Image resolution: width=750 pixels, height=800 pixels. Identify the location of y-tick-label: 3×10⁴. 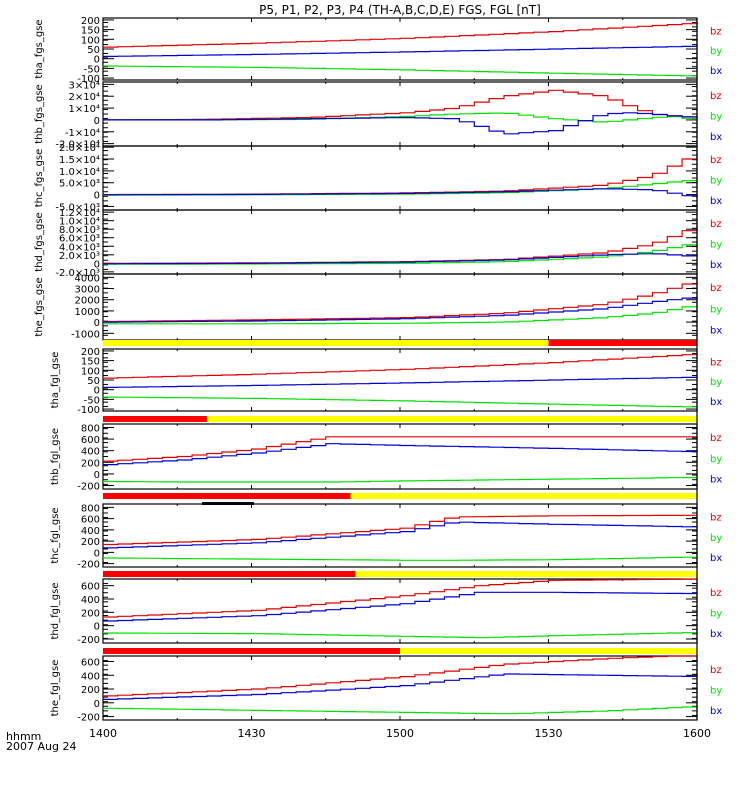
(84, 85).